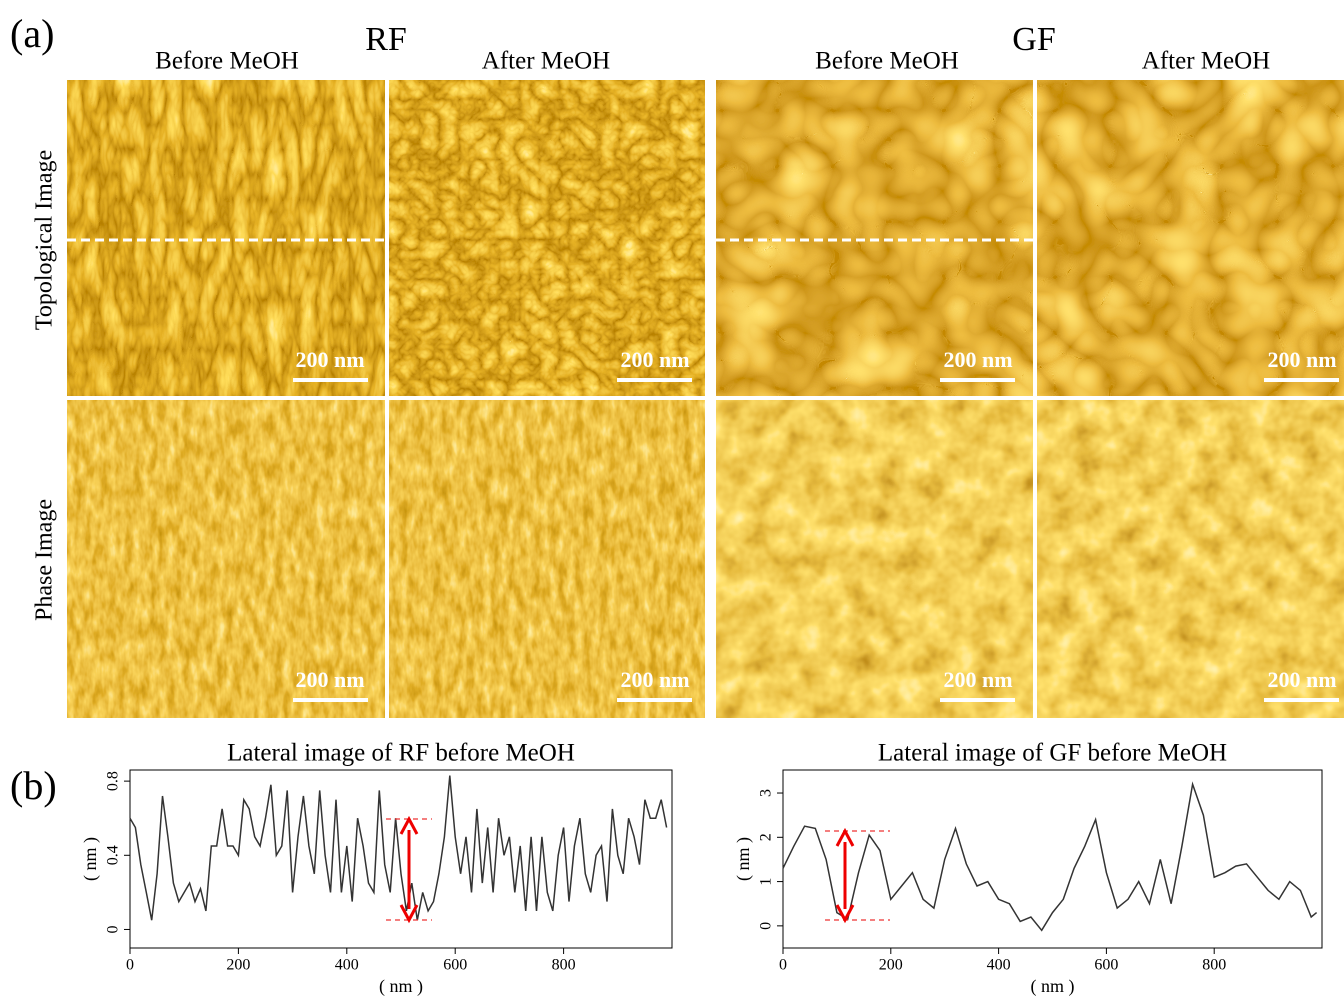 Image resolution: width=1344 pixels, height=999 pixels. What do you see at coordinates (1033, 39) in the screenshot?
I see `group-label: GF` at bounding box center [1033, 39].